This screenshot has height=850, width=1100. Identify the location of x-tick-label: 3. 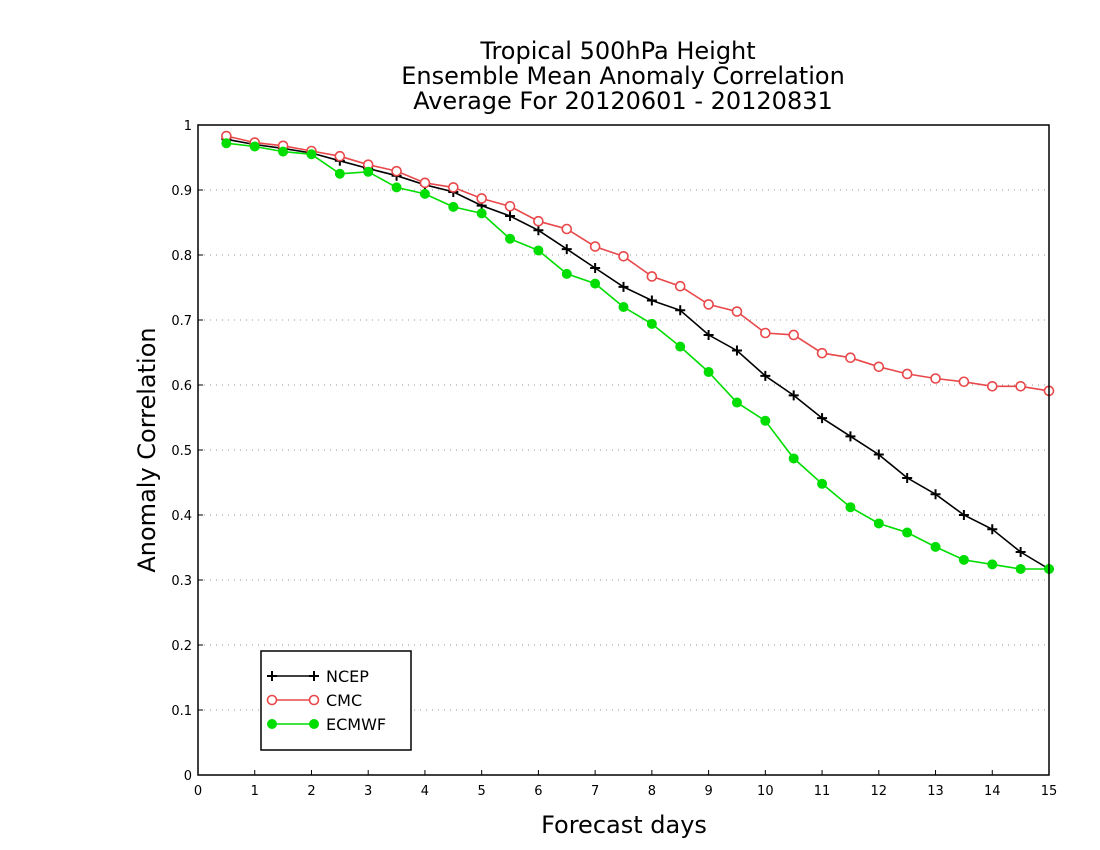
(368, 791).